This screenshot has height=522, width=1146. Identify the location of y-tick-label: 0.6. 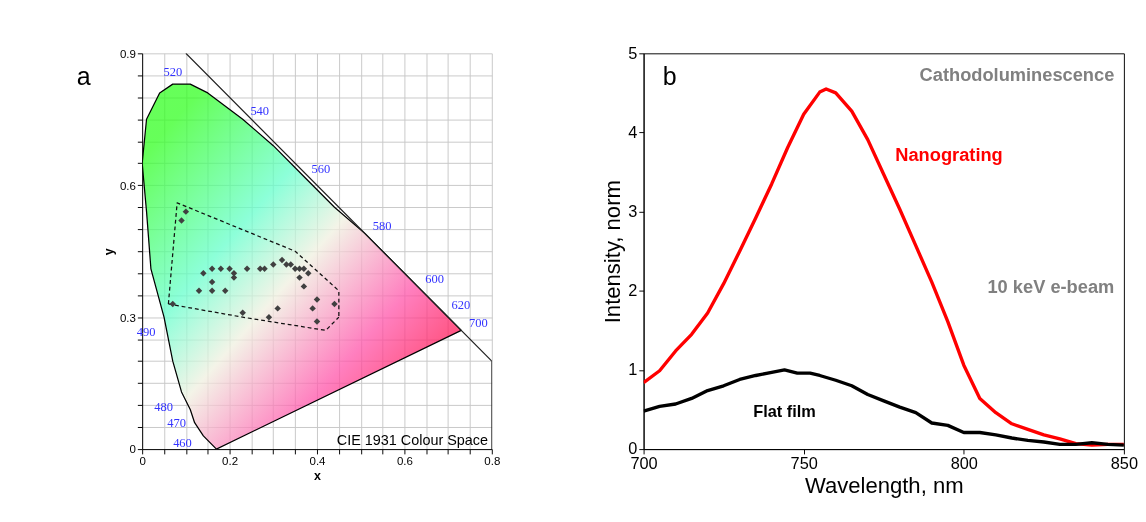
(127, 185).